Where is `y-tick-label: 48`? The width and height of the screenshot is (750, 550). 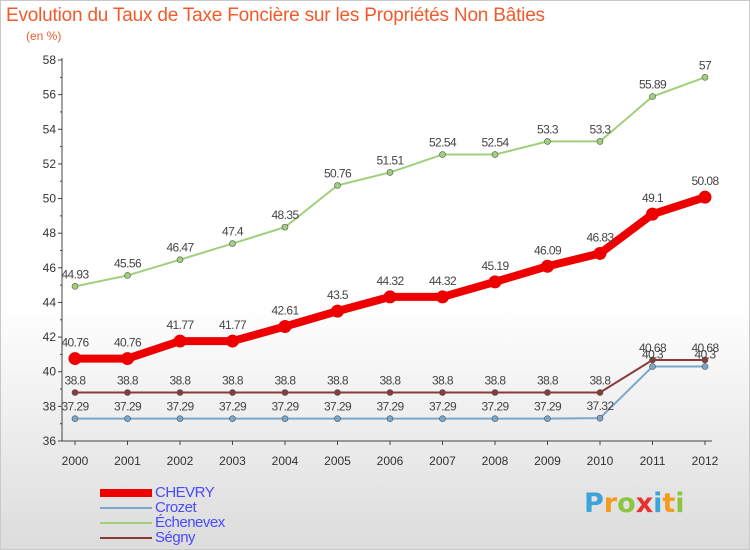
y-tick-label: 48 is located at coordinates (50, 233).